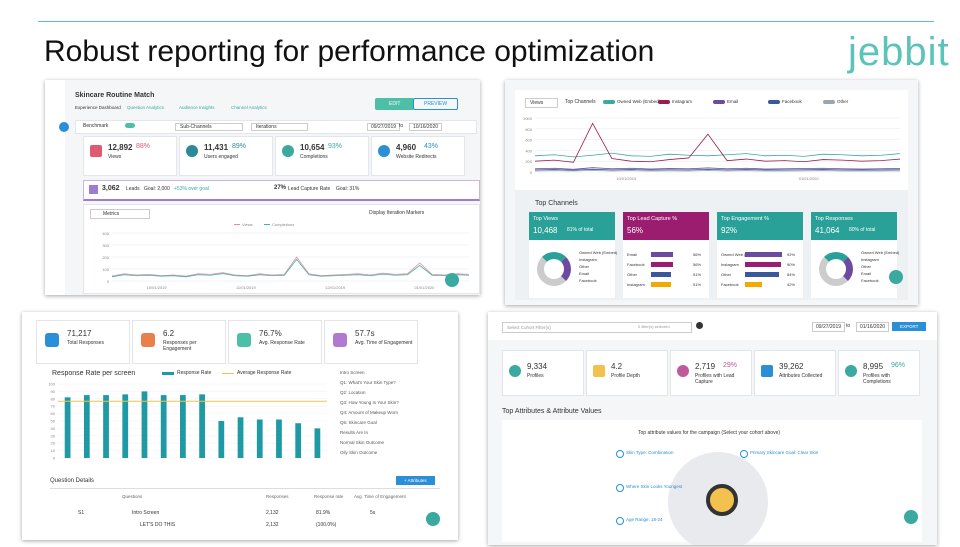  I want to click on legend-label: Response Rate, so click(194, 373).